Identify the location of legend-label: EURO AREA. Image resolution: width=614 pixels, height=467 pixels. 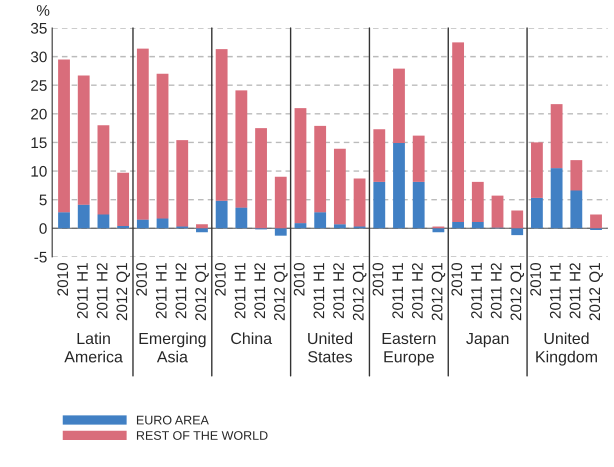
(172, 420).